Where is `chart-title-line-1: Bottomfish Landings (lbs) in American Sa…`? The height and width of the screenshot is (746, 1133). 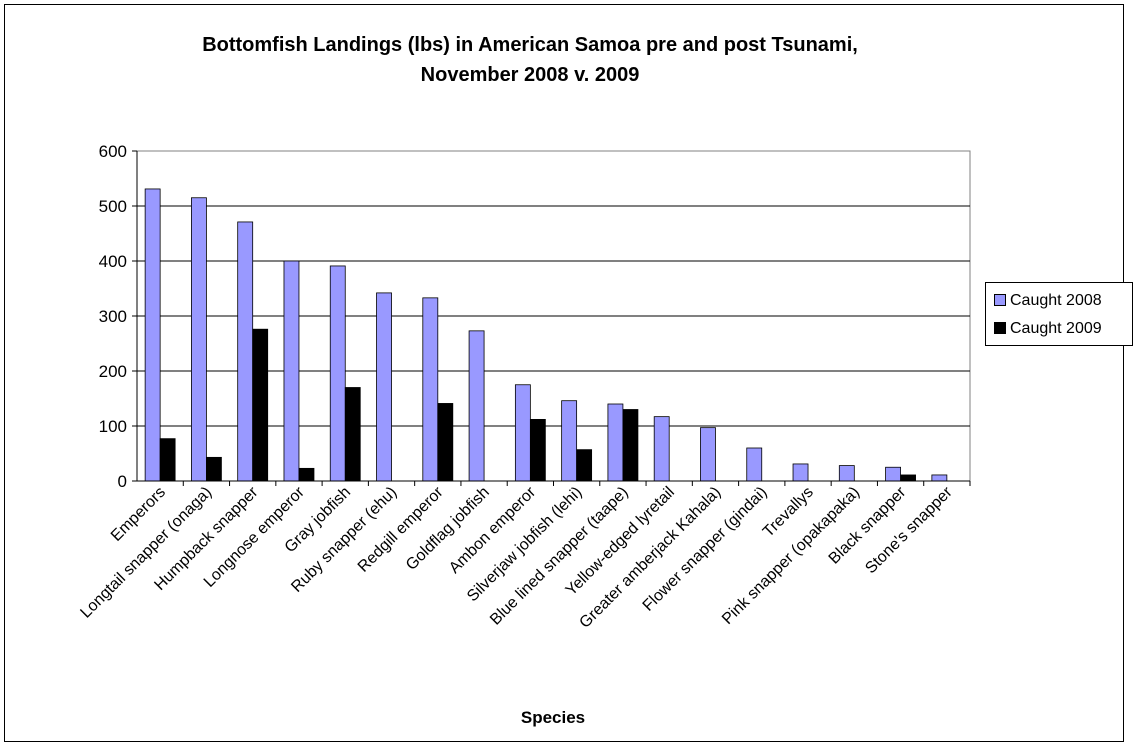 chart-title-line-1: Bottomfish Landings (lbs) in American Sa… is located at coordinates (530, 45).